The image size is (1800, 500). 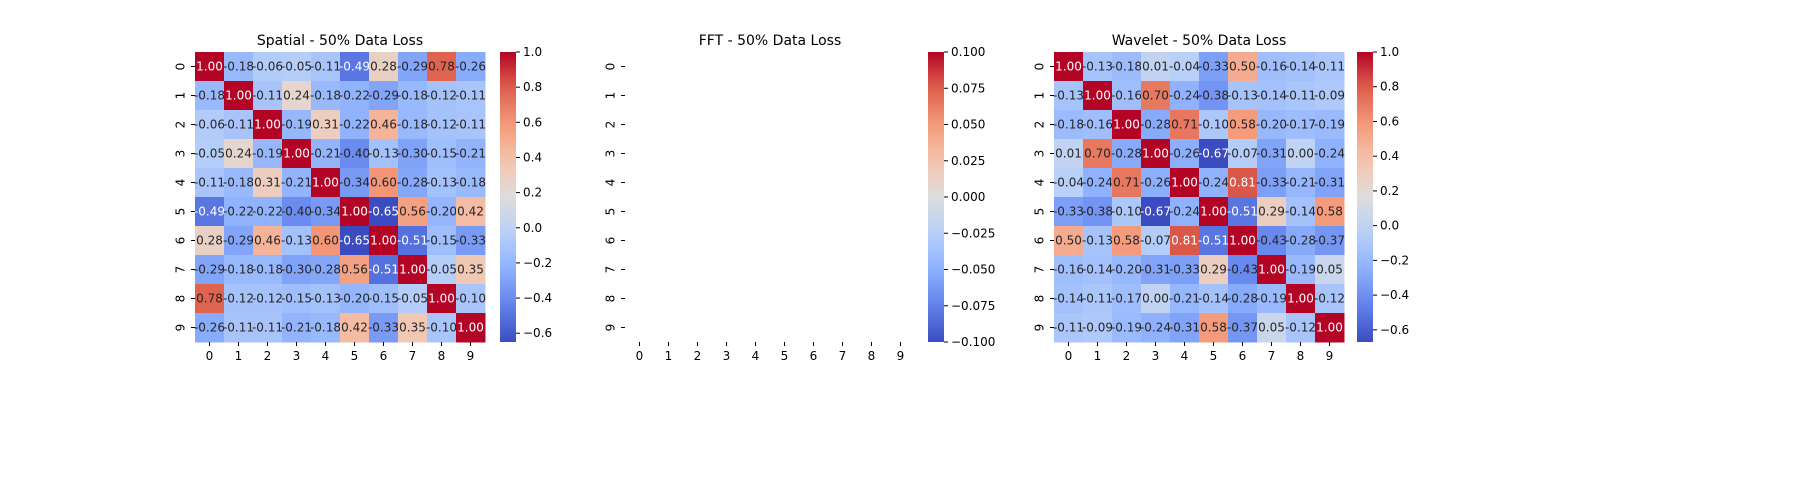 I want to click on cell-label: -0.07, so click(x=1242, y=154).